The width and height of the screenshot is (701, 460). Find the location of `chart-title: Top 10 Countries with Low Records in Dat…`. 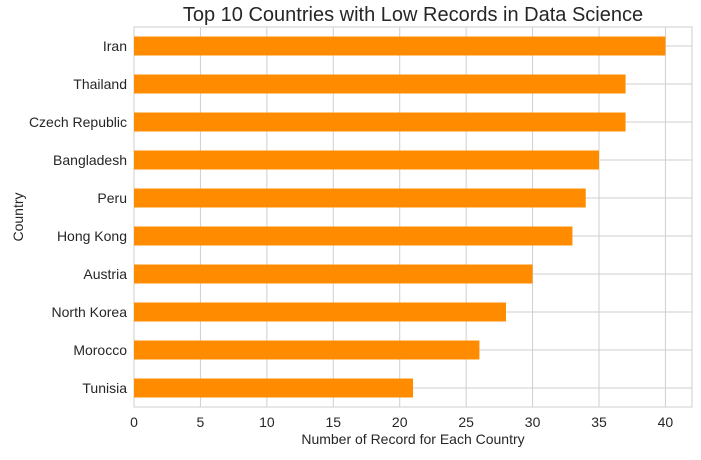

chart-title: Top 10 Countries with Low Records in Dat… is located at coordinates (413, 15).